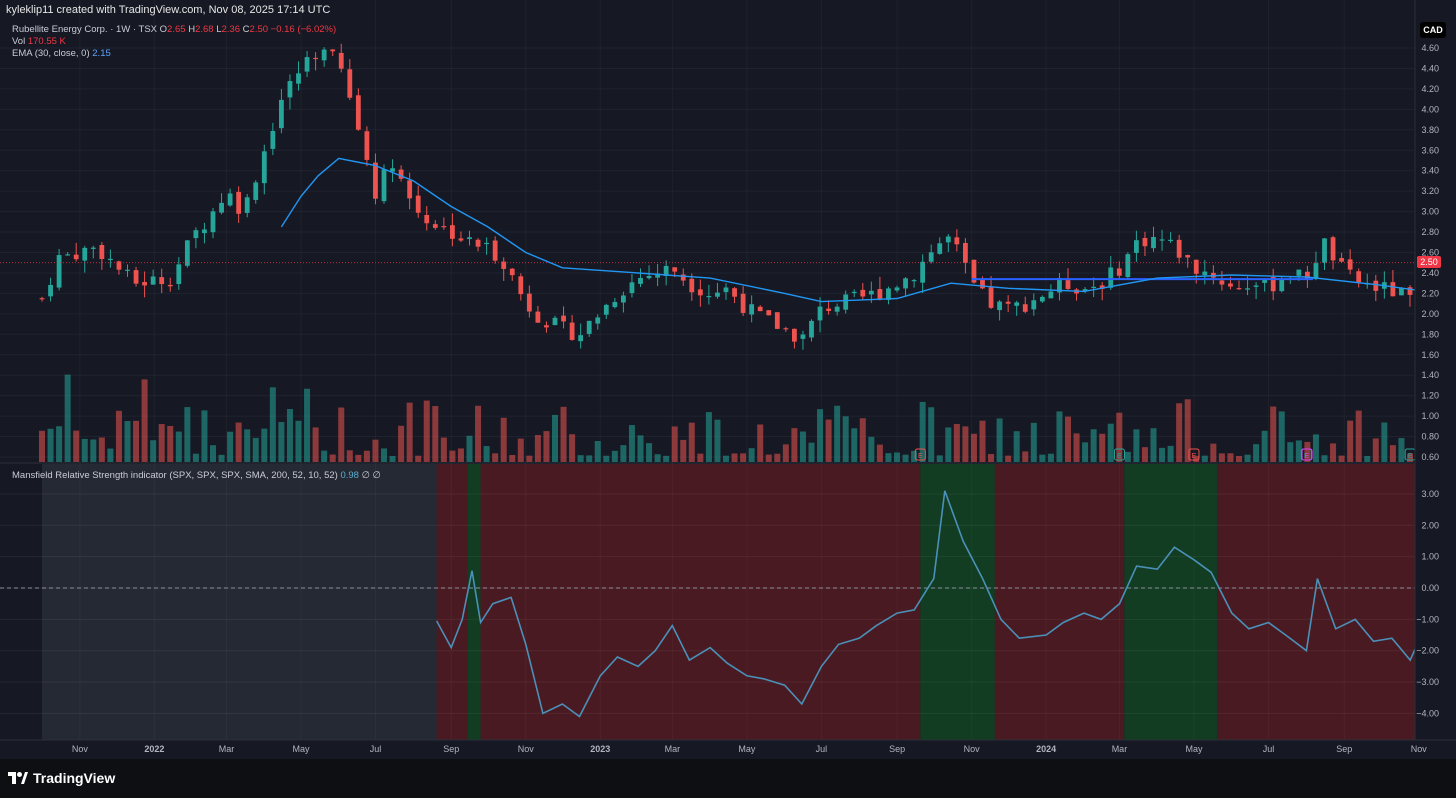 This screenshot has width=1456, height=798. What do you see at coordinates (1430, 494) in the screenshot?
I see `rs-tick-label: 3.00` at bounding box center [1430, 494].